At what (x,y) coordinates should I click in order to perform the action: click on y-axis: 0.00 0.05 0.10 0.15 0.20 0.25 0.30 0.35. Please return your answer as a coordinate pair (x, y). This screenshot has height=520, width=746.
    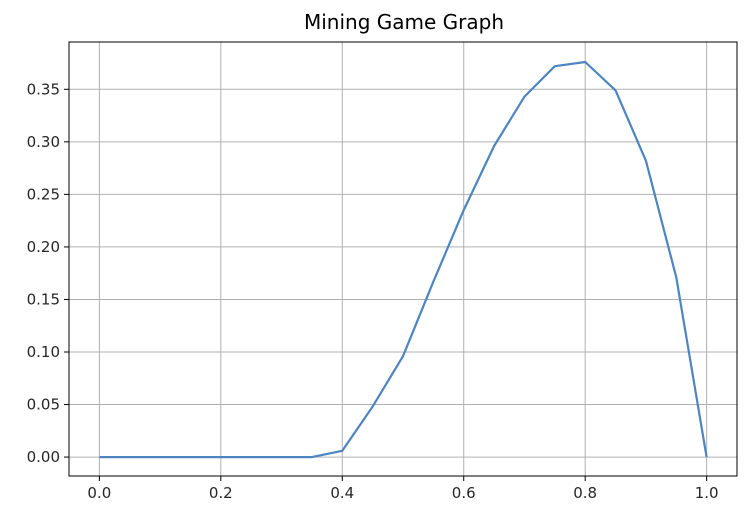
    Looking at the image, I should click on (48, 273).